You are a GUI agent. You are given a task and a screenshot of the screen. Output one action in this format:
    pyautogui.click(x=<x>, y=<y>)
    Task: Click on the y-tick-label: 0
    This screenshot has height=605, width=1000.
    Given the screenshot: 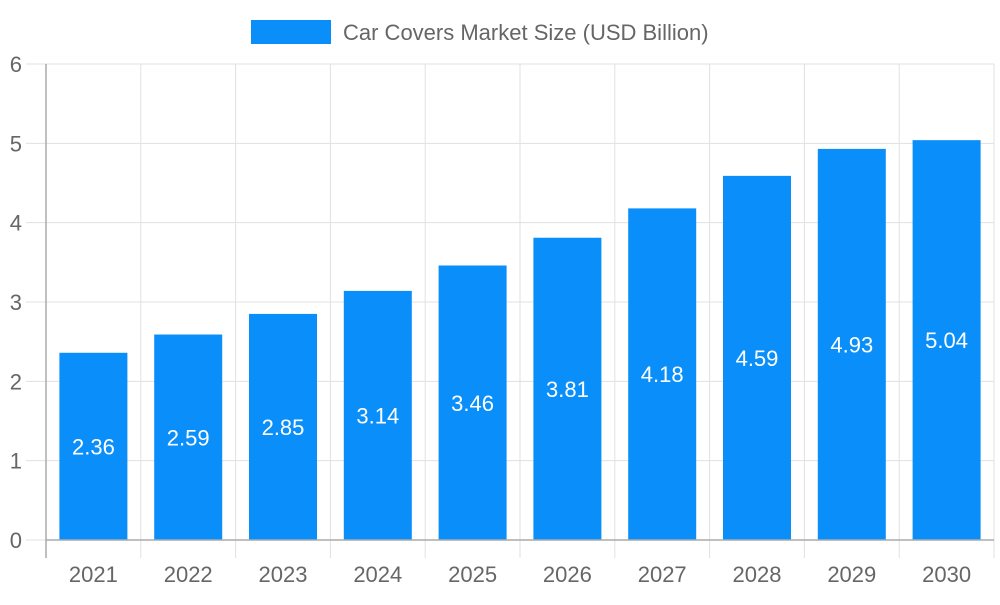 What is the action you would take?
    pyautogui.click(x=16, y=540)
    